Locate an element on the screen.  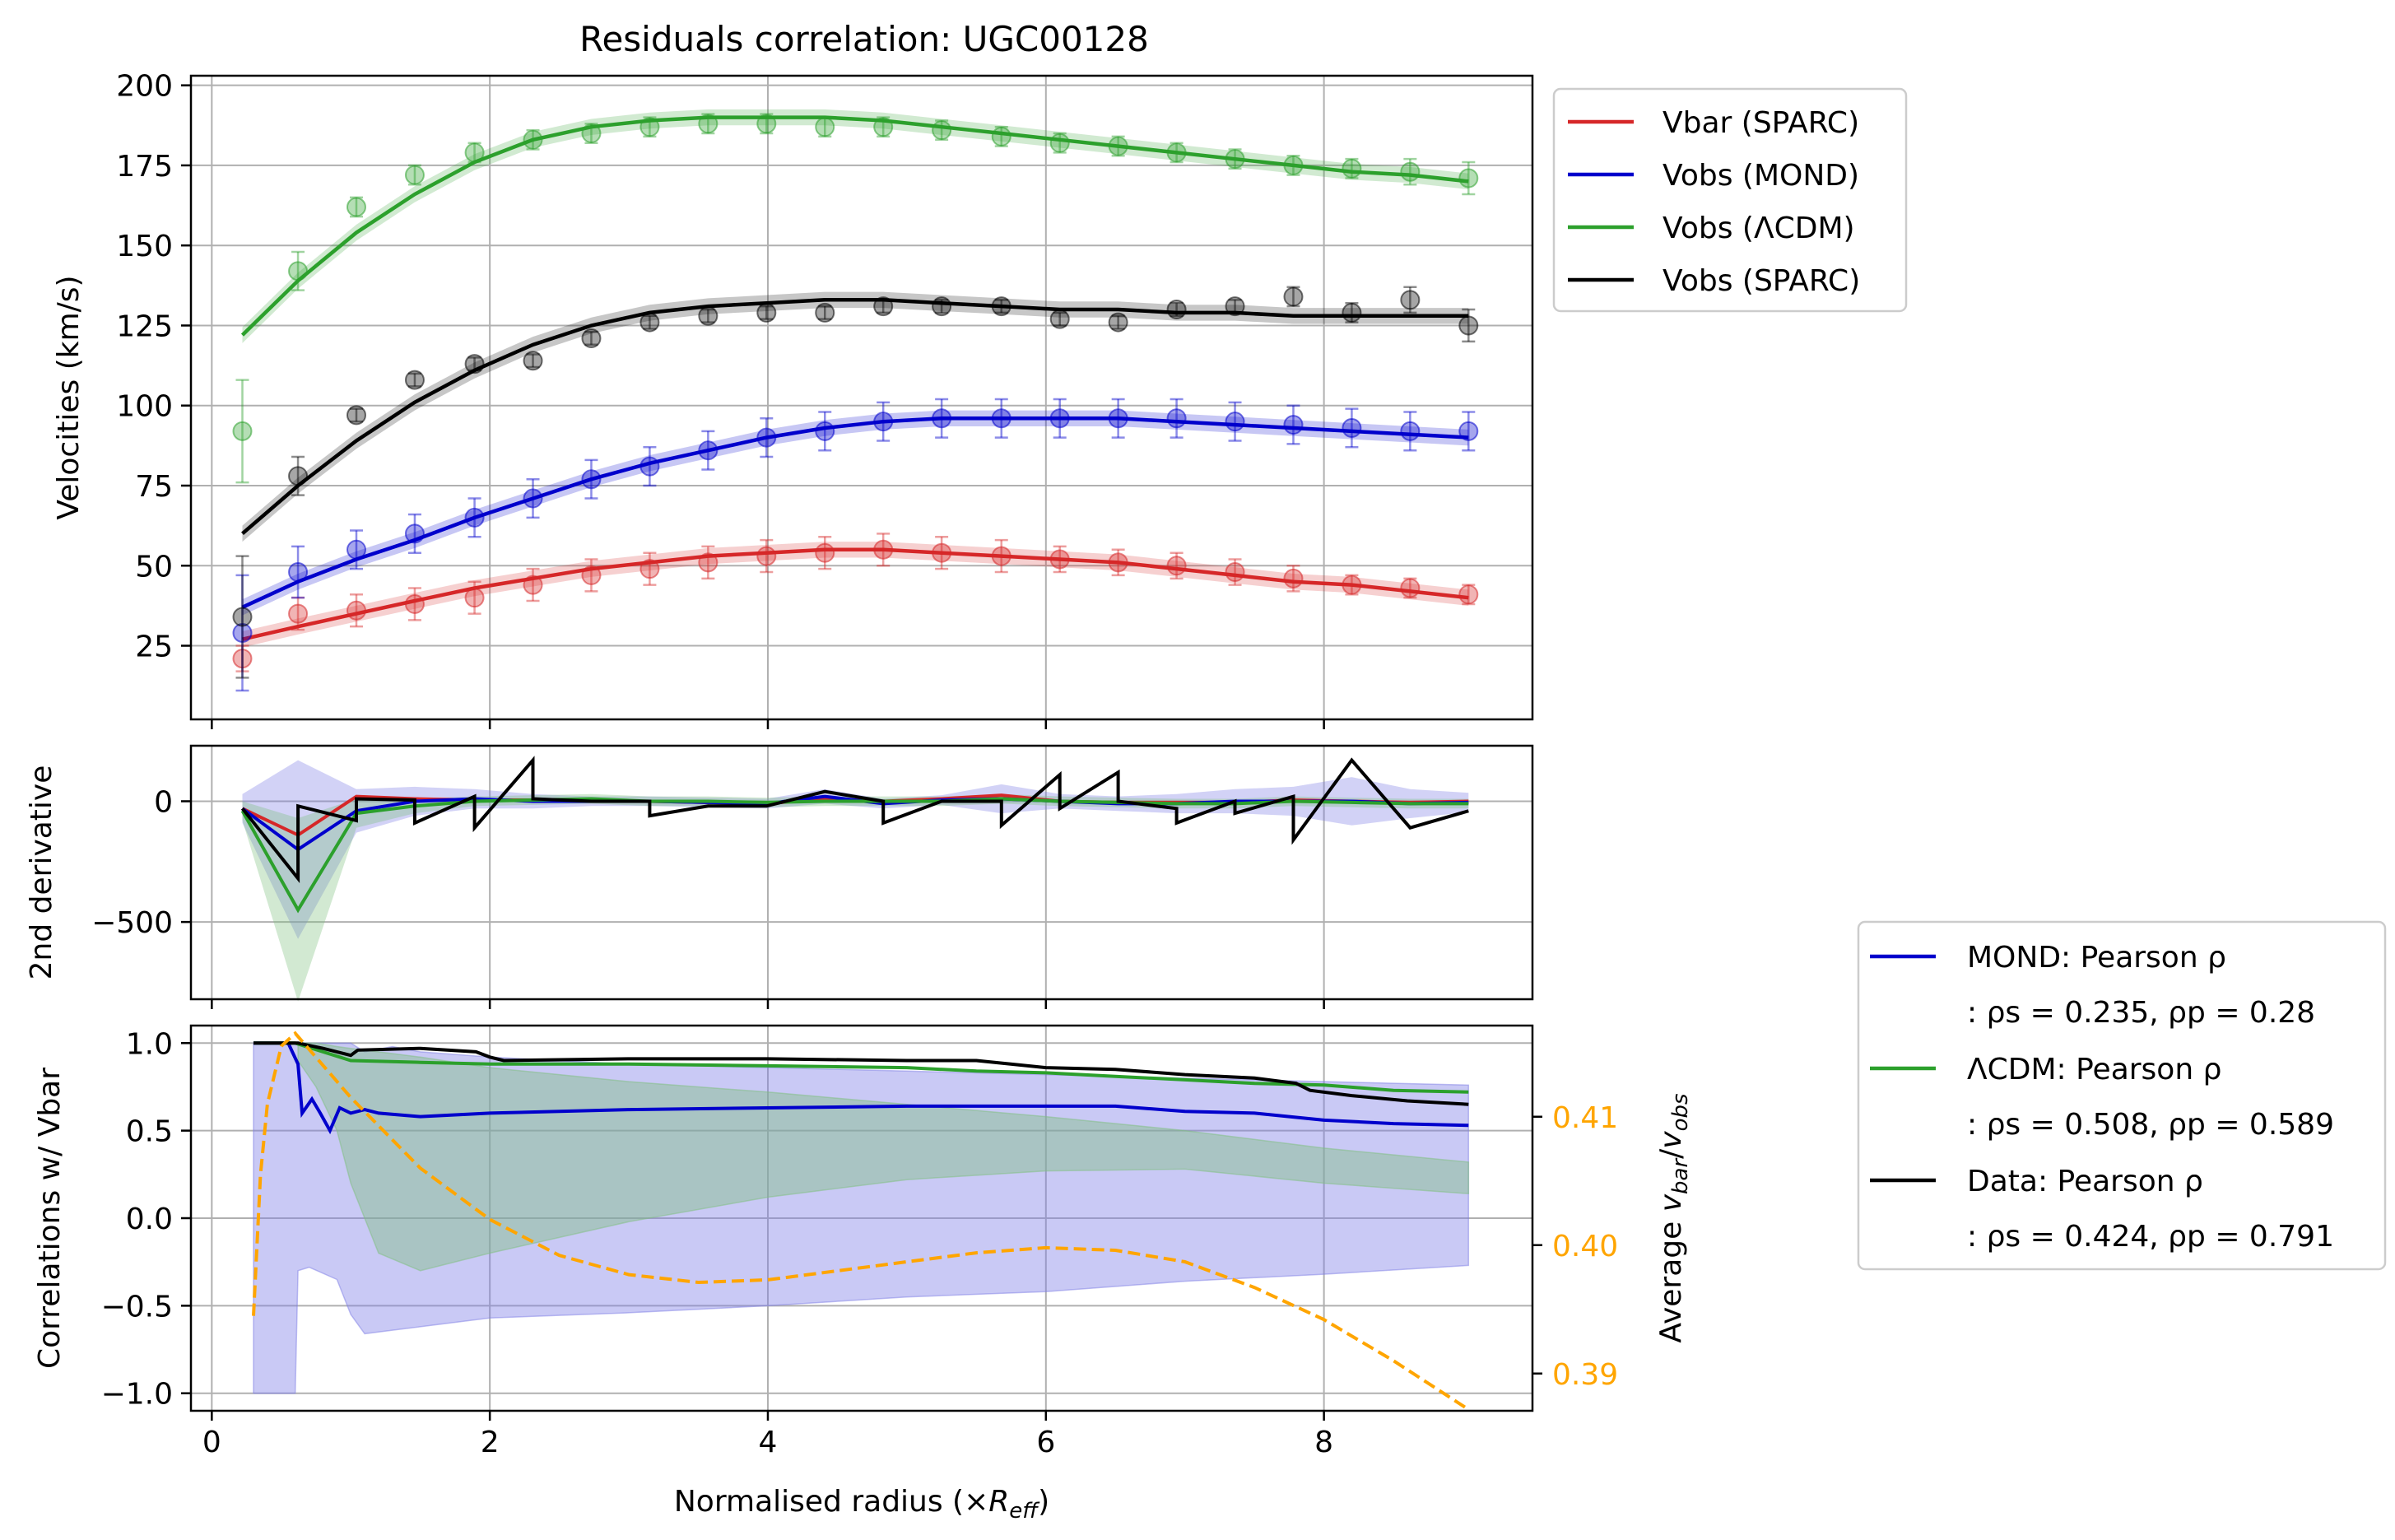
mond-derivative-band is located at coordinates (855, 849).